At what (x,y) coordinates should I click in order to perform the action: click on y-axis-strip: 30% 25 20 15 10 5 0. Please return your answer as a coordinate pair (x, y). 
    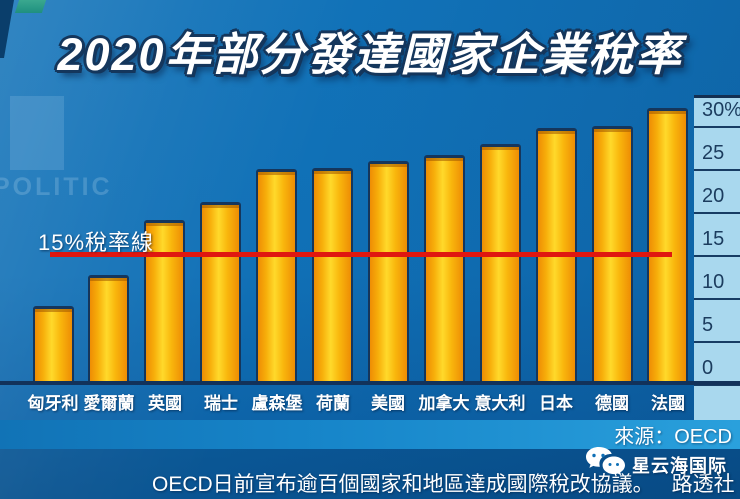
    Looking at the image, I should click on (717, 262).